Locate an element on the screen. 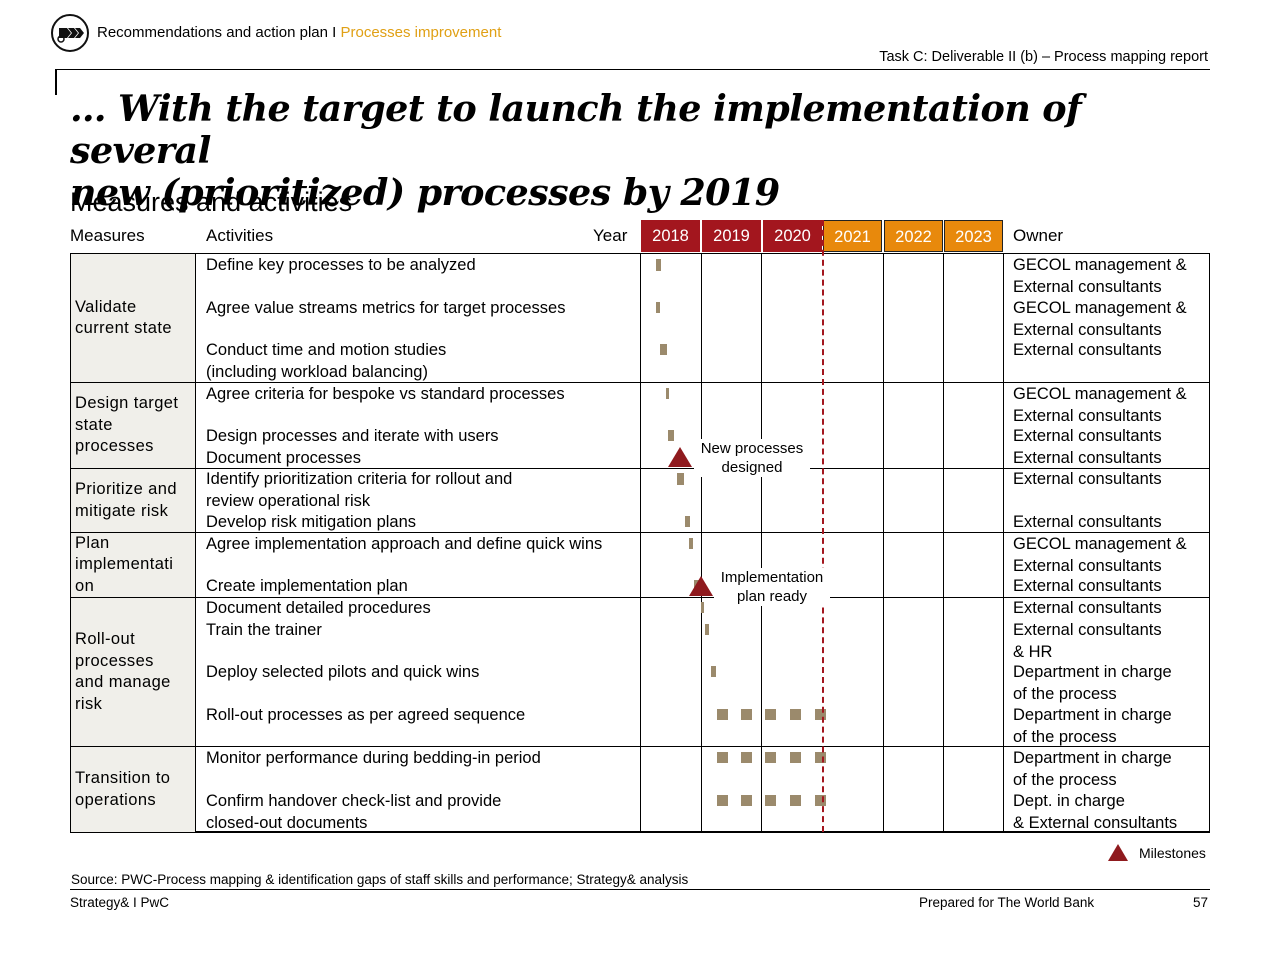 This screenshot has width=1280, height=960. year-2018: 2018 is located at coordinates (670, 236).